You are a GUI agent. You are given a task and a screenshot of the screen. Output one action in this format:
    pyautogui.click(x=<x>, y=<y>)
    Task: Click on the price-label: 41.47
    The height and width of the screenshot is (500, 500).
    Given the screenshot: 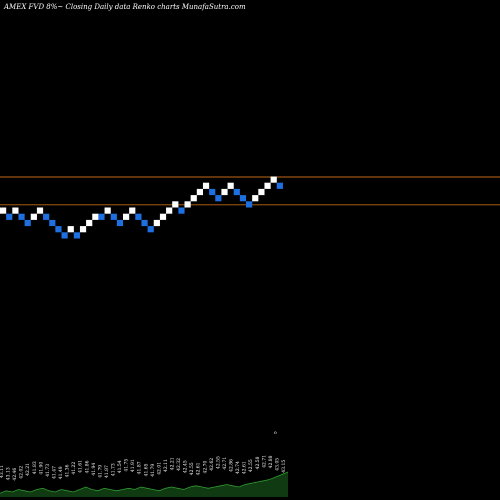 What is the action you would take?
    pyautogui.click(x=55, y=472)
    